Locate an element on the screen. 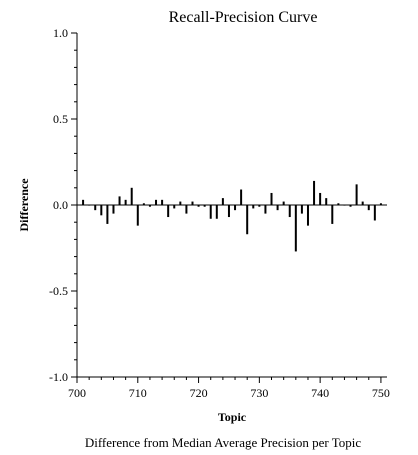  y-tick-label: 1.0 is located at coordinates (60, 33).